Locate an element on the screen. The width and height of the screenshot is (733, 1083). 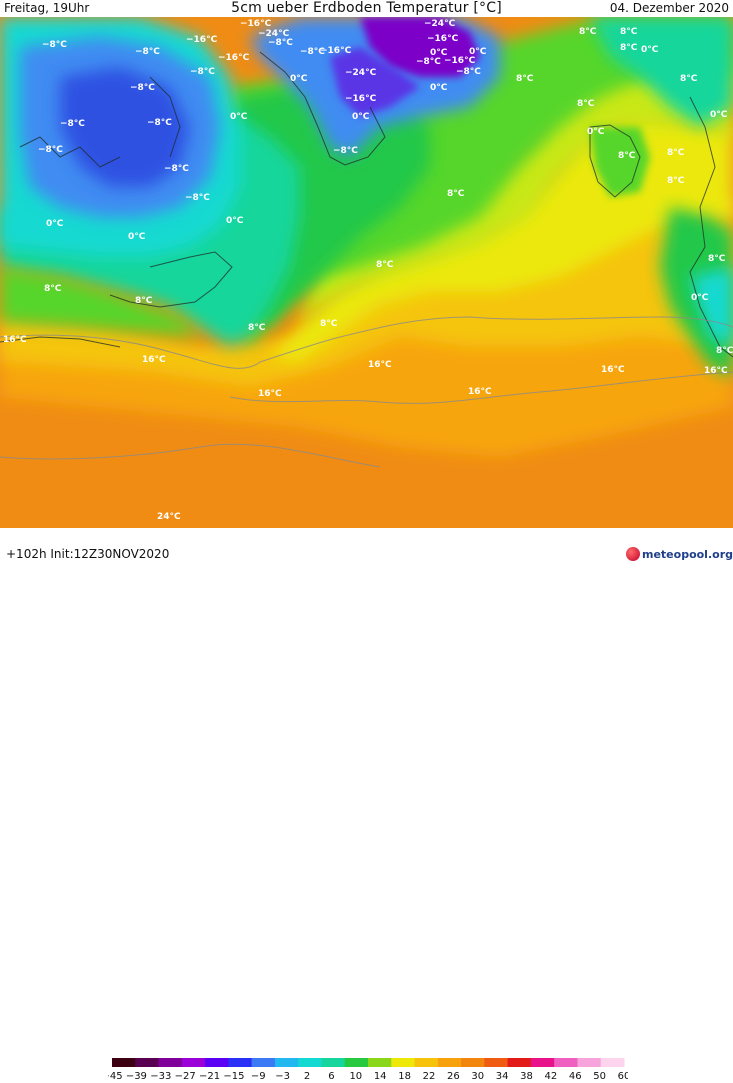
legend-tick-label: 46 is located at coordinates (575, 1076).